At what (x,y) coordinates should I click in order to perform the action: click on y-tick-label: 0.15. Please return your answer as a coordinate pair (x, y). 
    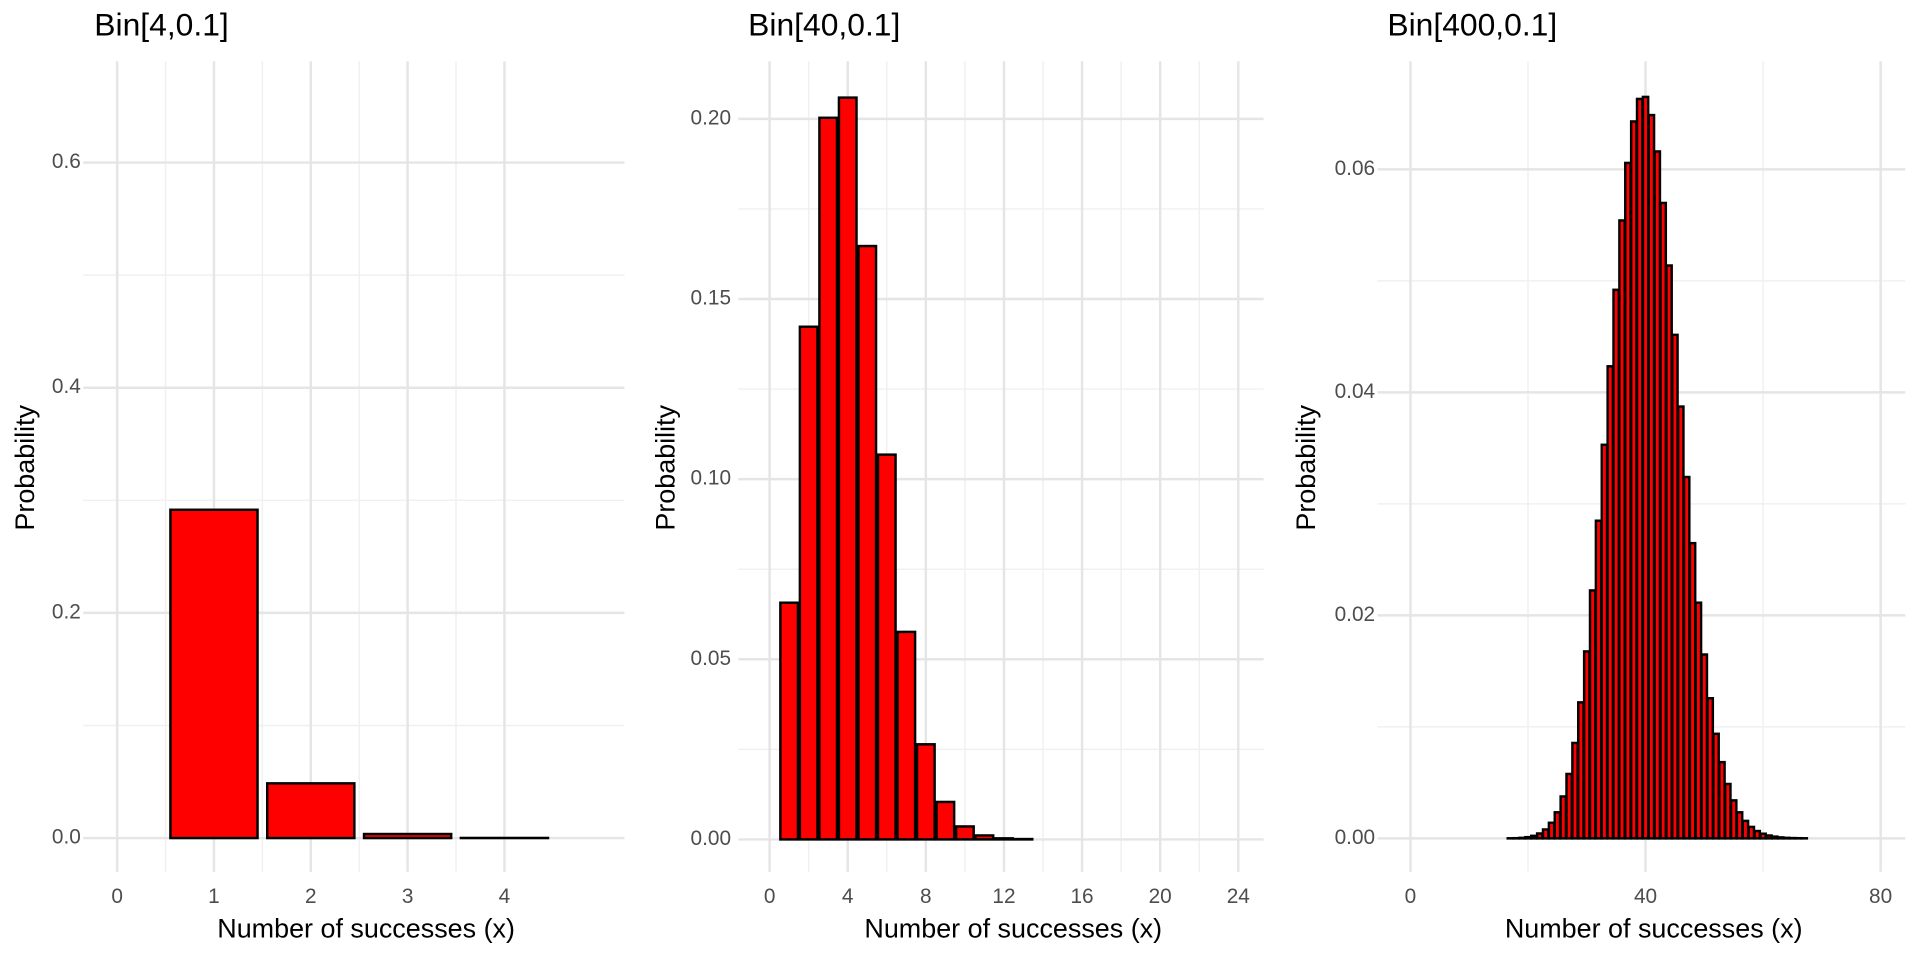
    Looking at the image, I should click on (711, 298).